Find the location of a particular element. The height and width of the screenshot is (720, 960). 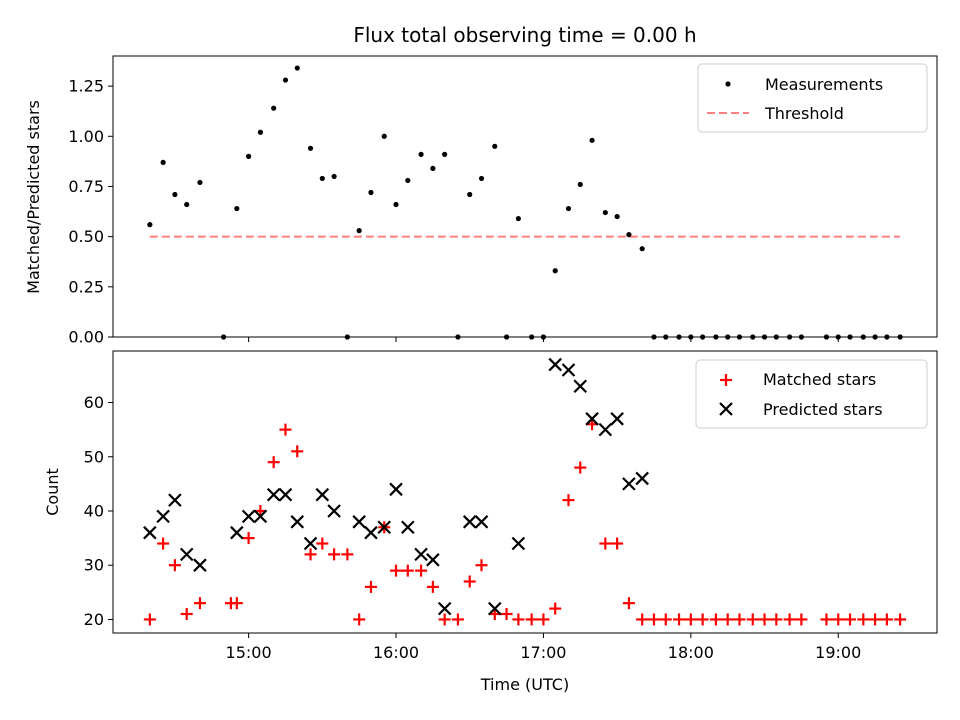

count-x-tick-label: 15:00 is located at coordinates (249, 652).